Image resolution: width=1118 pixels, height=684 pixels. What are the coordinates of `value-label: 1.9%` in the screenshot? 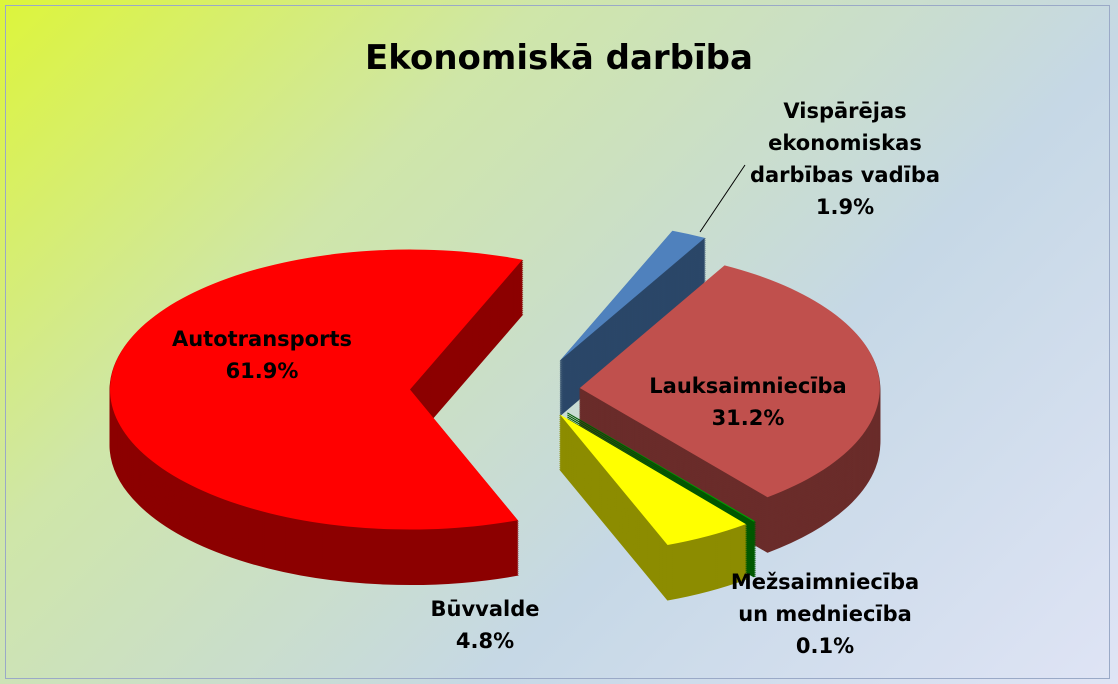 It's located at (845, 207).